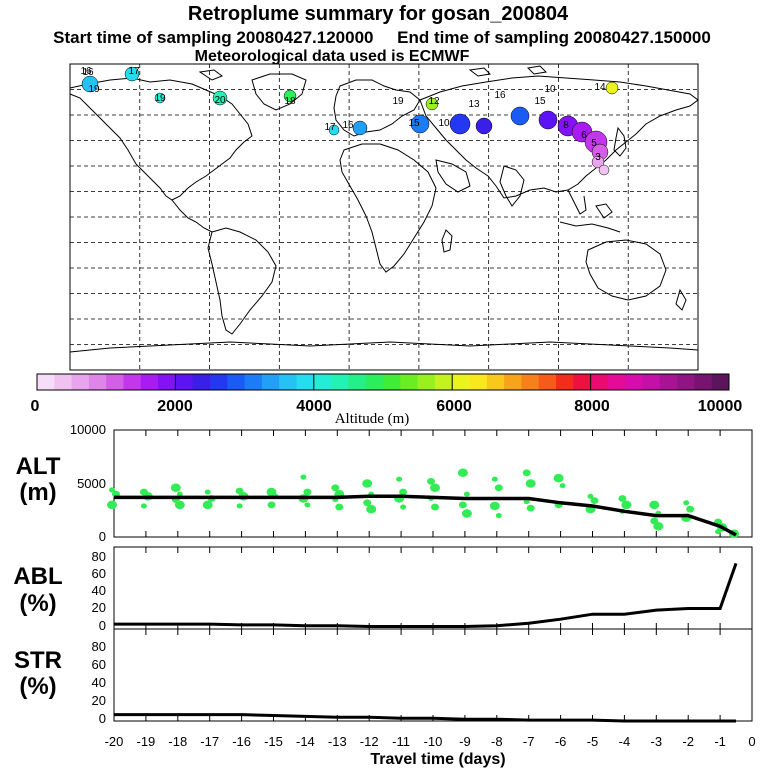 This screenshot has height=768, width=768. Describe the element at coordinates (425, 515) in the screenshot. I see `alt-mean-line` at that location.